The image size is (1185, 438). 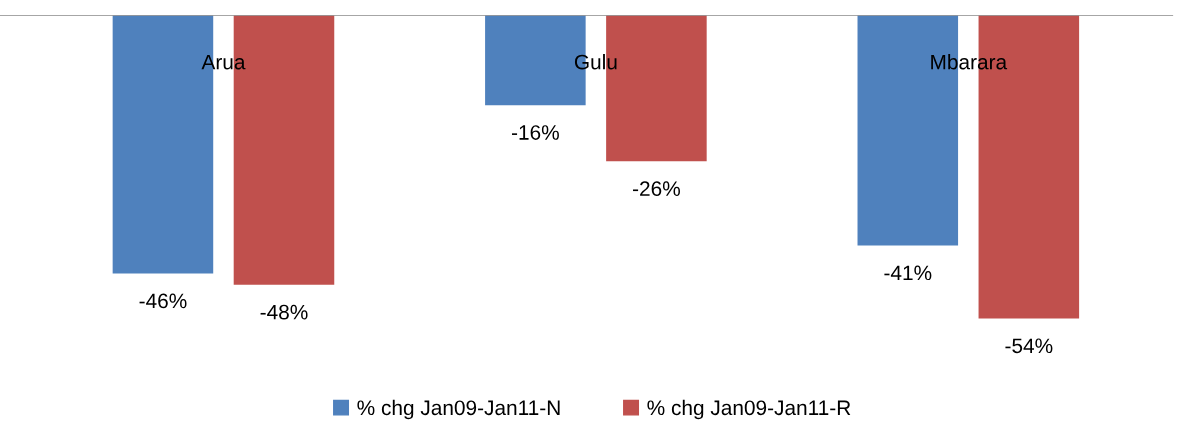 I want to click on data-label: -46%, so click(x=163, y=301).